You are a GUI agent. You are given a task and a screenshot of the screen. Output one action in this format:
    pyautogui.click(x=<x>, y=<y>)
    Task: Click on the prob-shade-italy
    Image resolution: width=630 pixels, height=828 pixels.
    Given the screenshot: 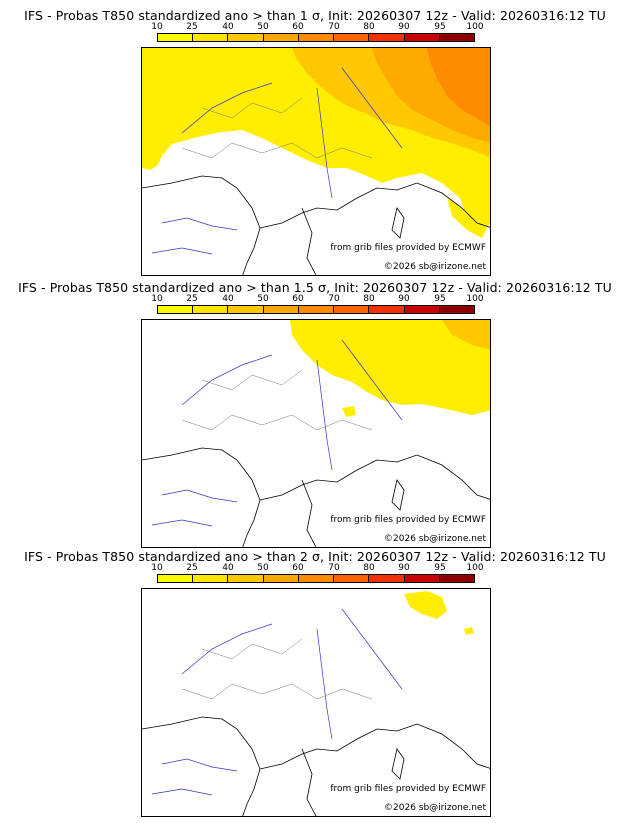 What is the action you would take?
    pyautogui.click(x=467, y=218)
    